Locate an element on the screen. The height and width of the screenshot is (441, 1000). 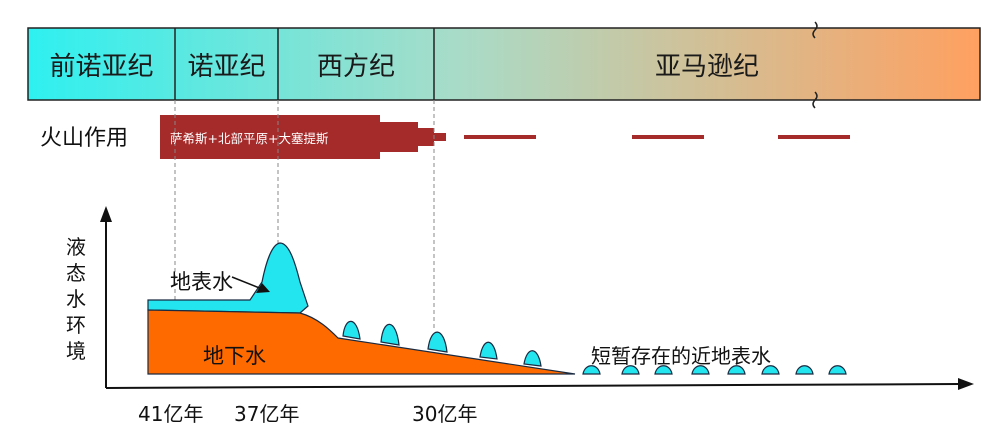
groundwater-area is located at coordinates (361, 342).